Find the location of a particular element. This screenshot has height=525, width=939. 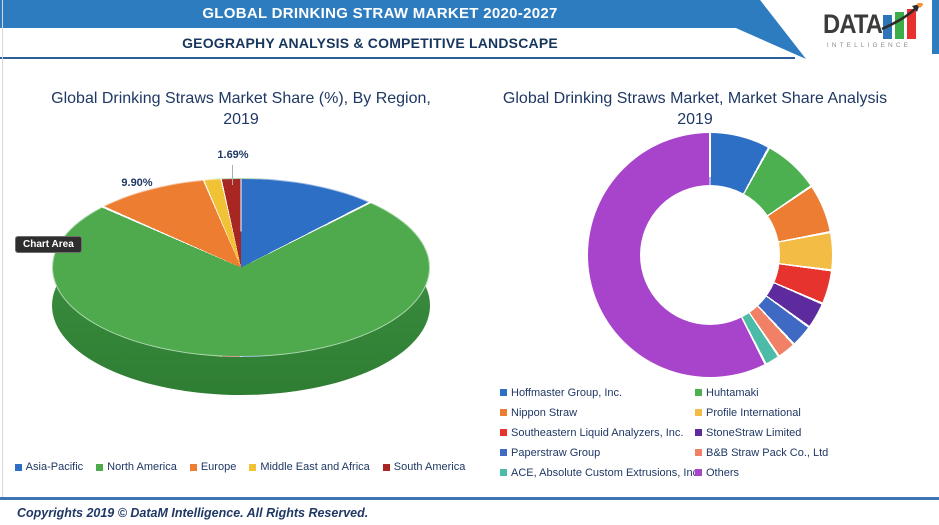

pie-3d-top is located at coordinates (241, 267).